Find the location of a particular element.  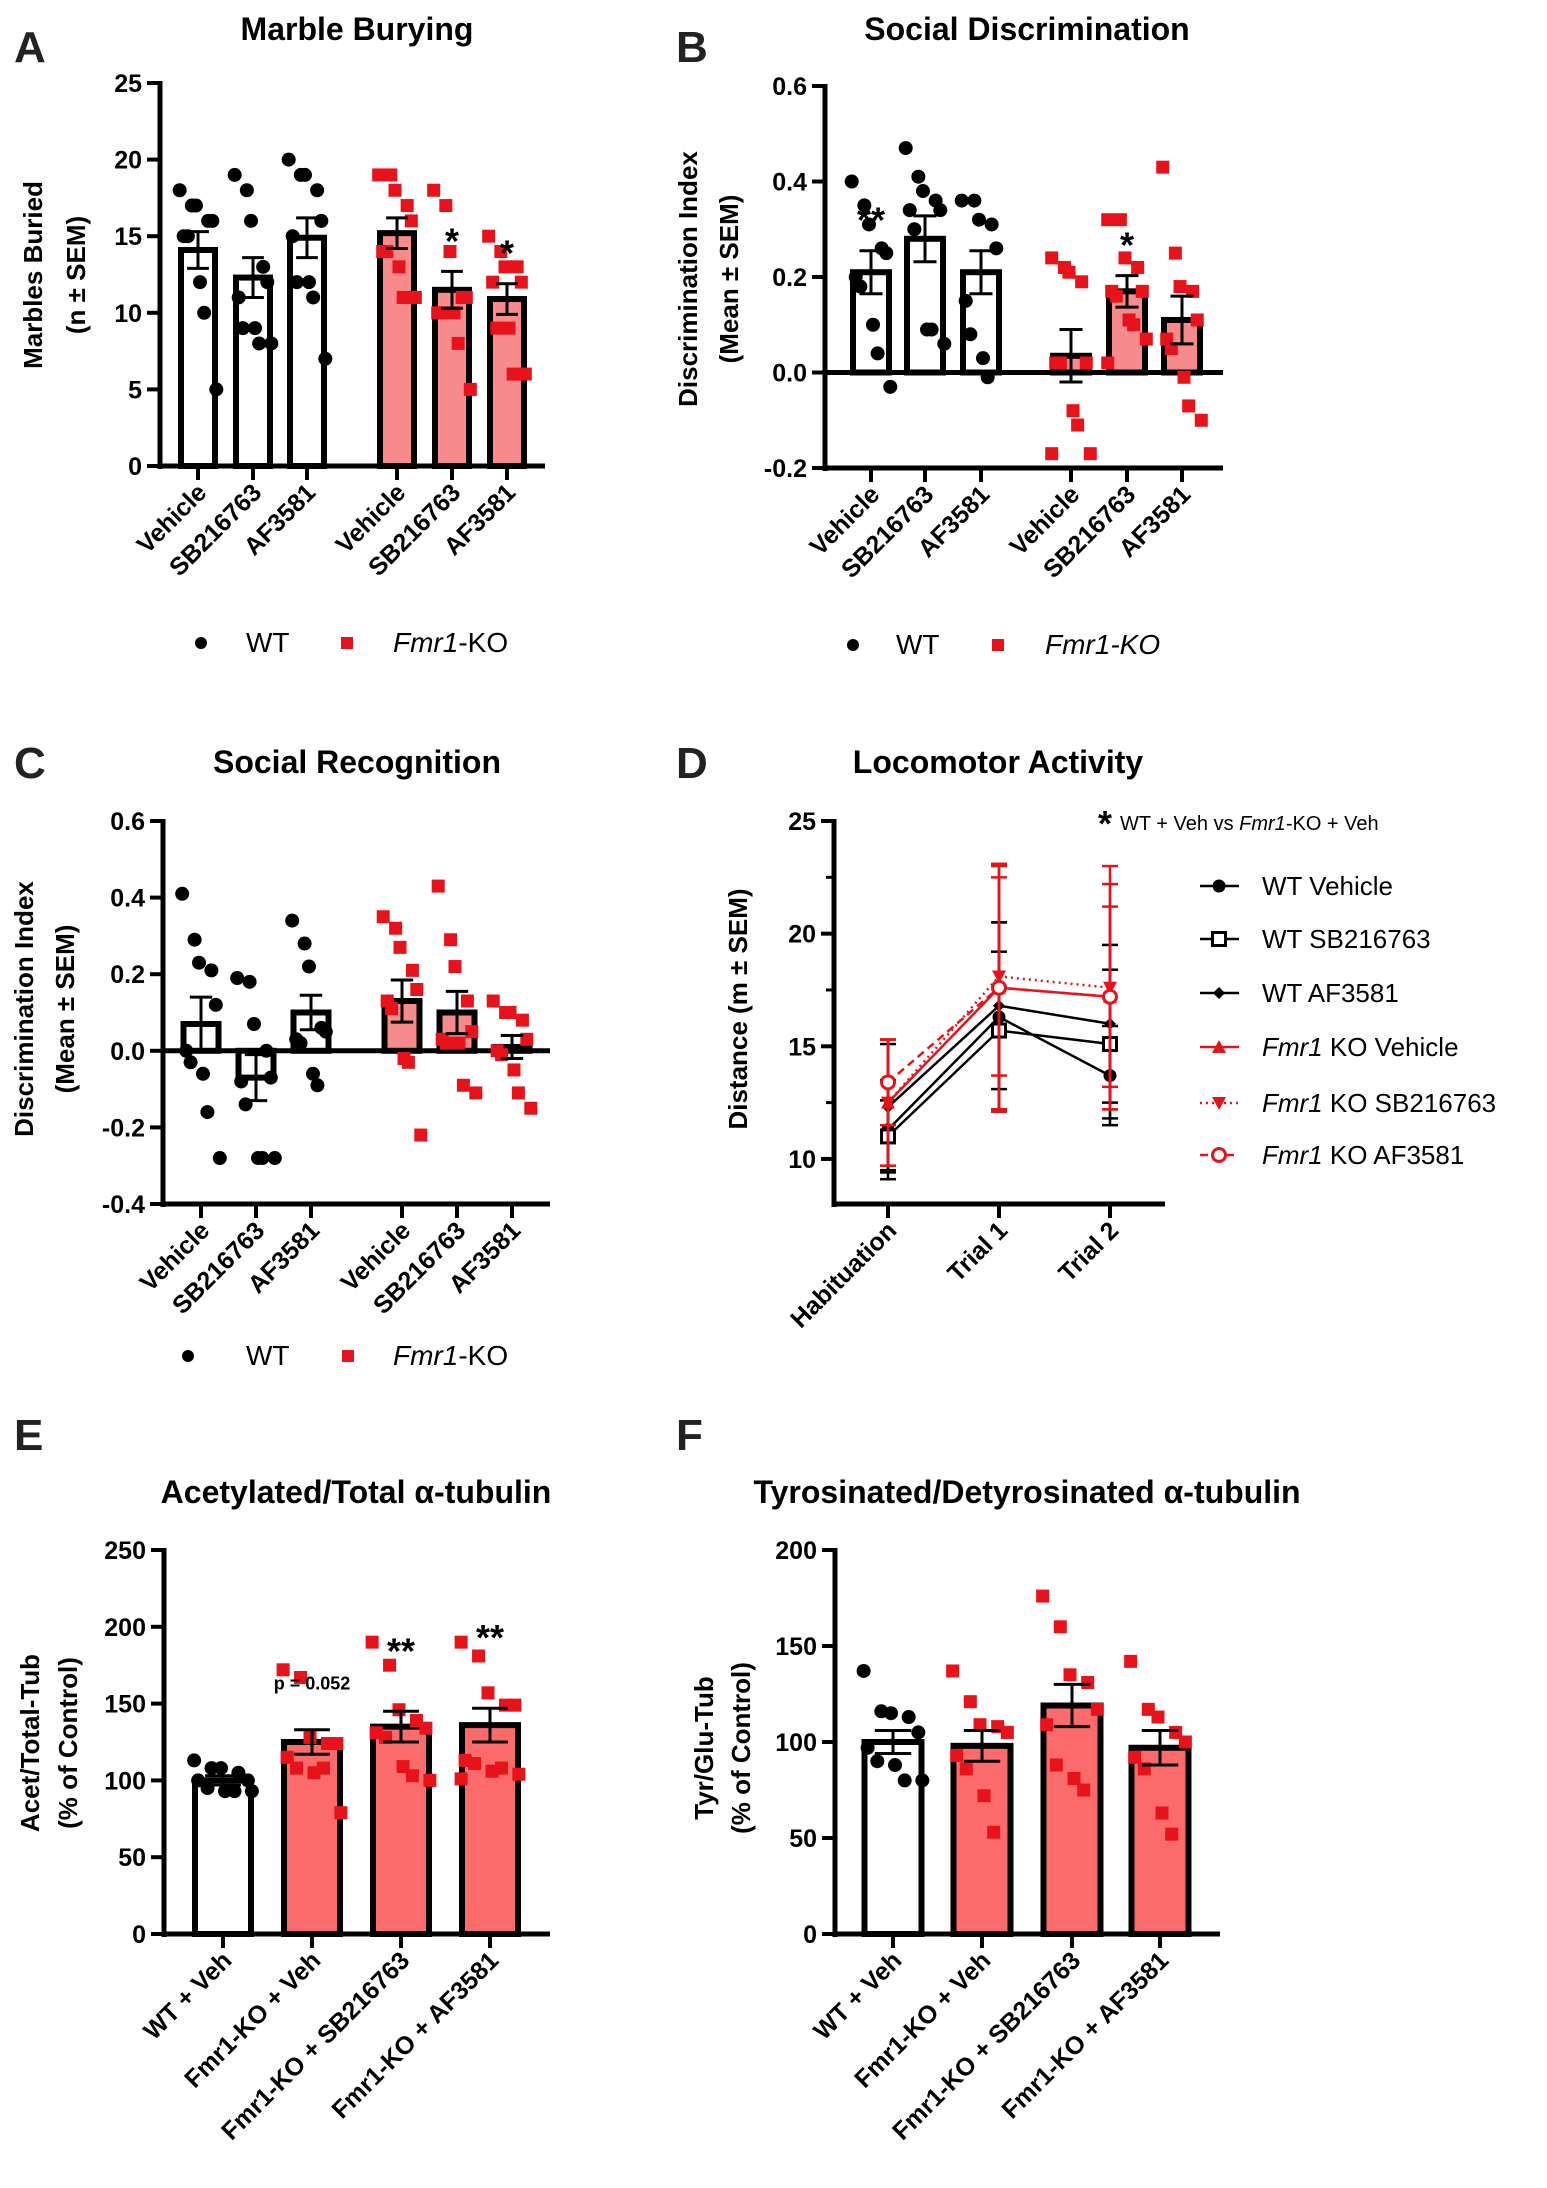

bar is located at coordinates (401, 1830).